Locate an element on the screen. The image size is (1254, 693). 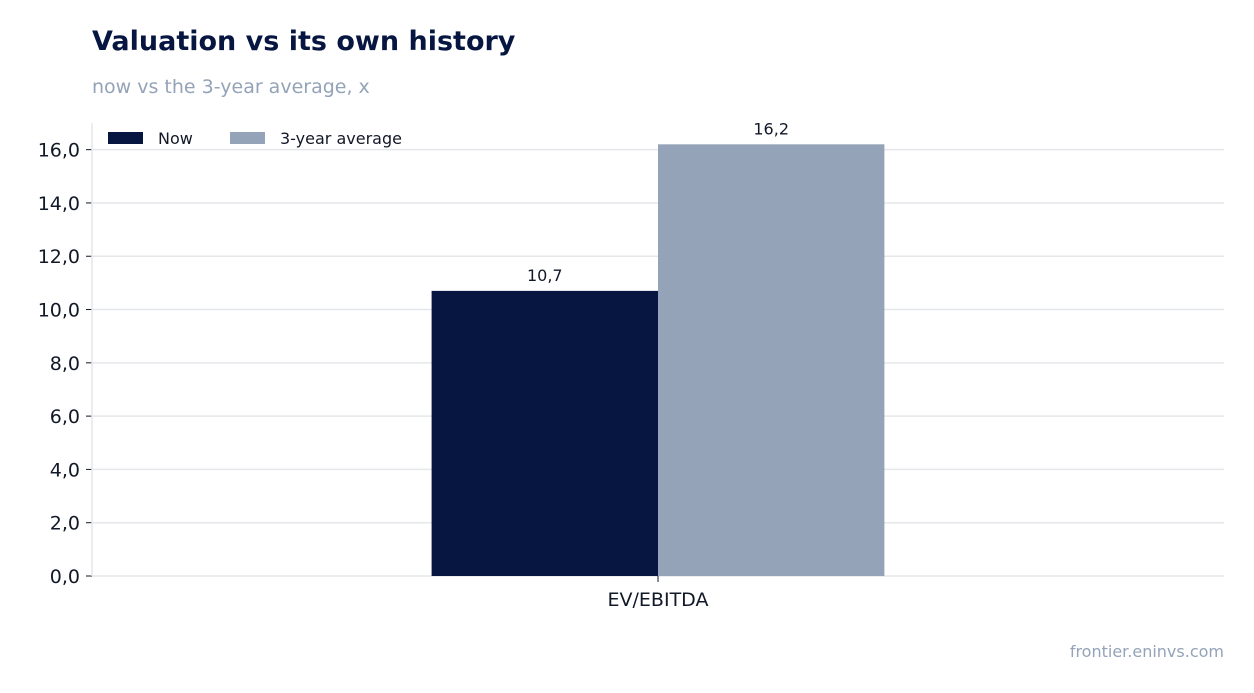
legend: Now 3-year average is located at coordinates (255, 138).